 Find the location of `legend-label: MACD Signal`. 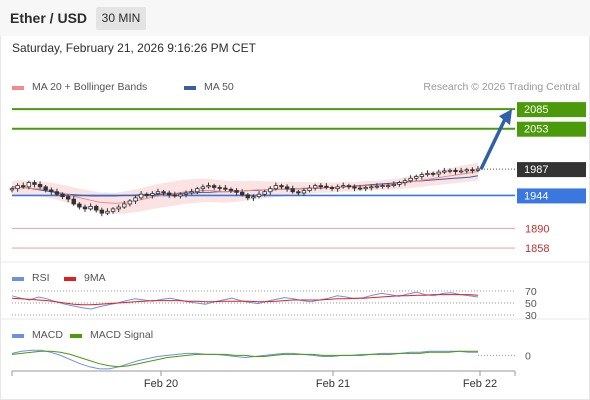

legend-label: MACD Signal is located at coordinates (121, 335).